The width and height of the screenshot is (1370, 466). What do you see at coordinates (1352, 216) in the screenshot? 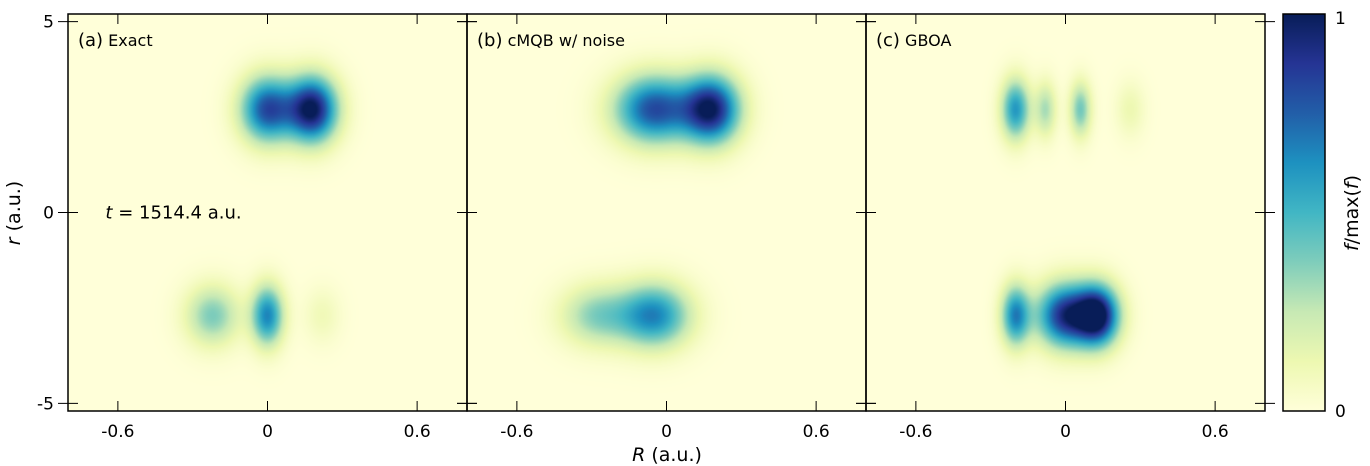
I see `colorbar-label-mid: /max(` at bounding box center [1352, 216].